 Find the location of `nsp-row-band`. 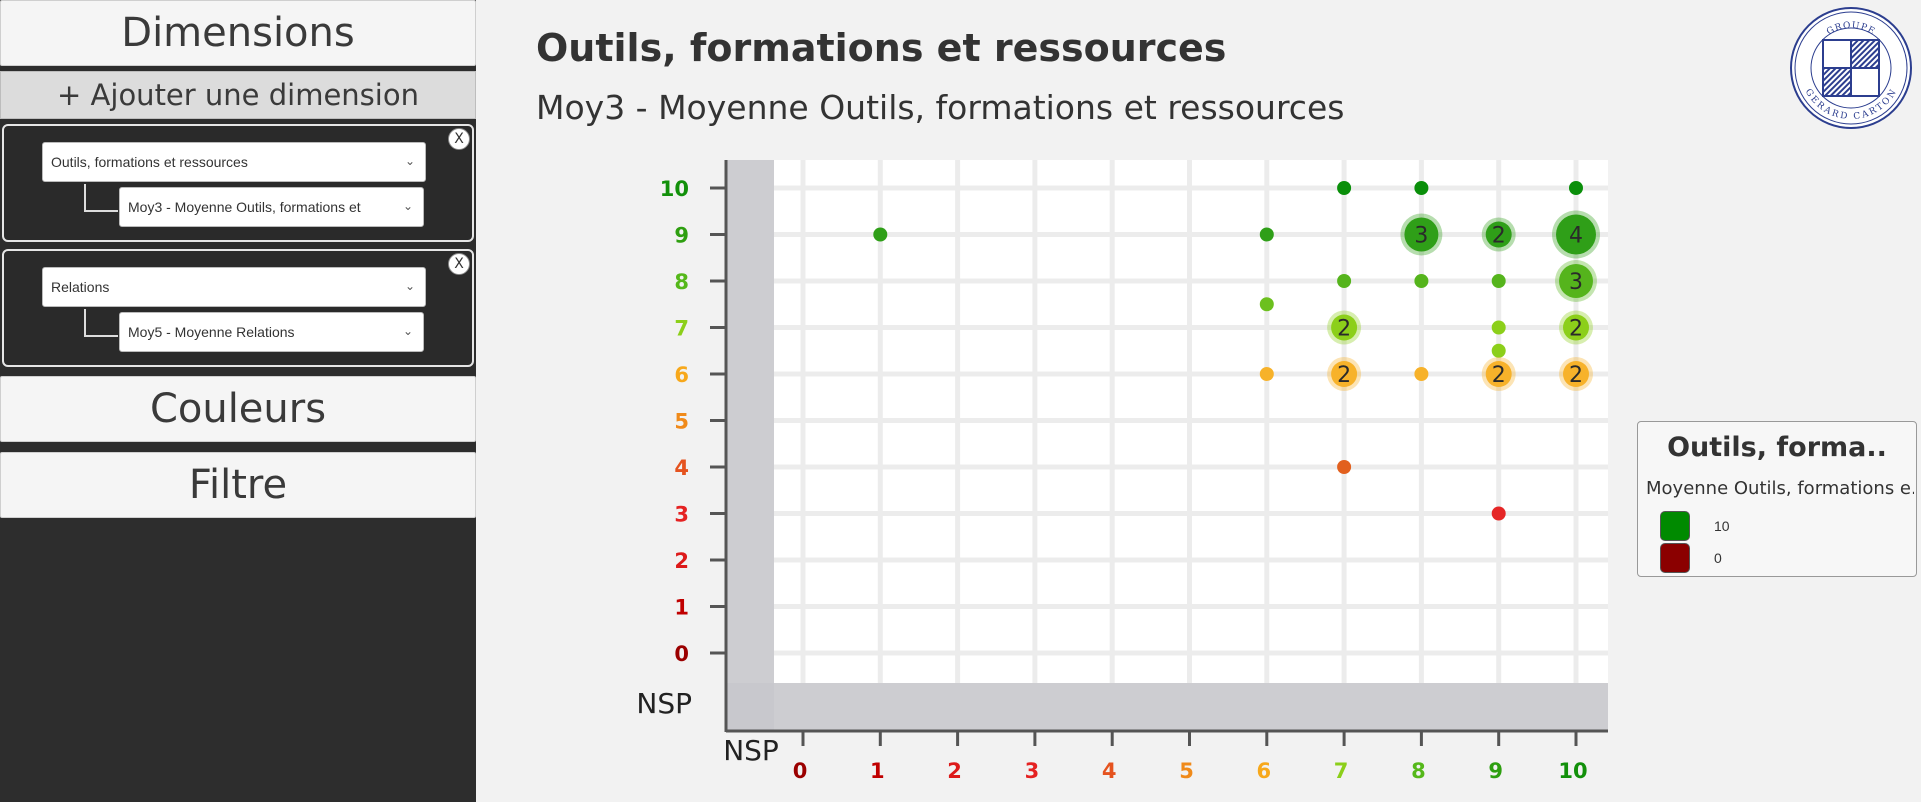

nsp-row-band is located at coordinates (1167, 706).